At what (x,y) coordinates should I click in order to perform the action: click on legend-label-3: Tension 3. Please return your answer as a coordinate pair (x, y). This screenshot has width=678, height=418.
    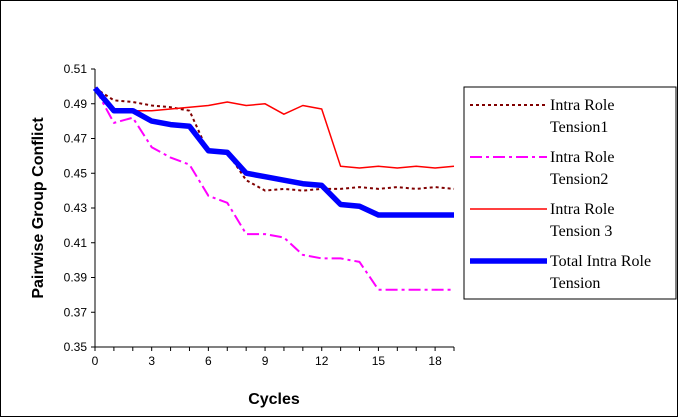
    Looking at the image, I should click on (581, 231).